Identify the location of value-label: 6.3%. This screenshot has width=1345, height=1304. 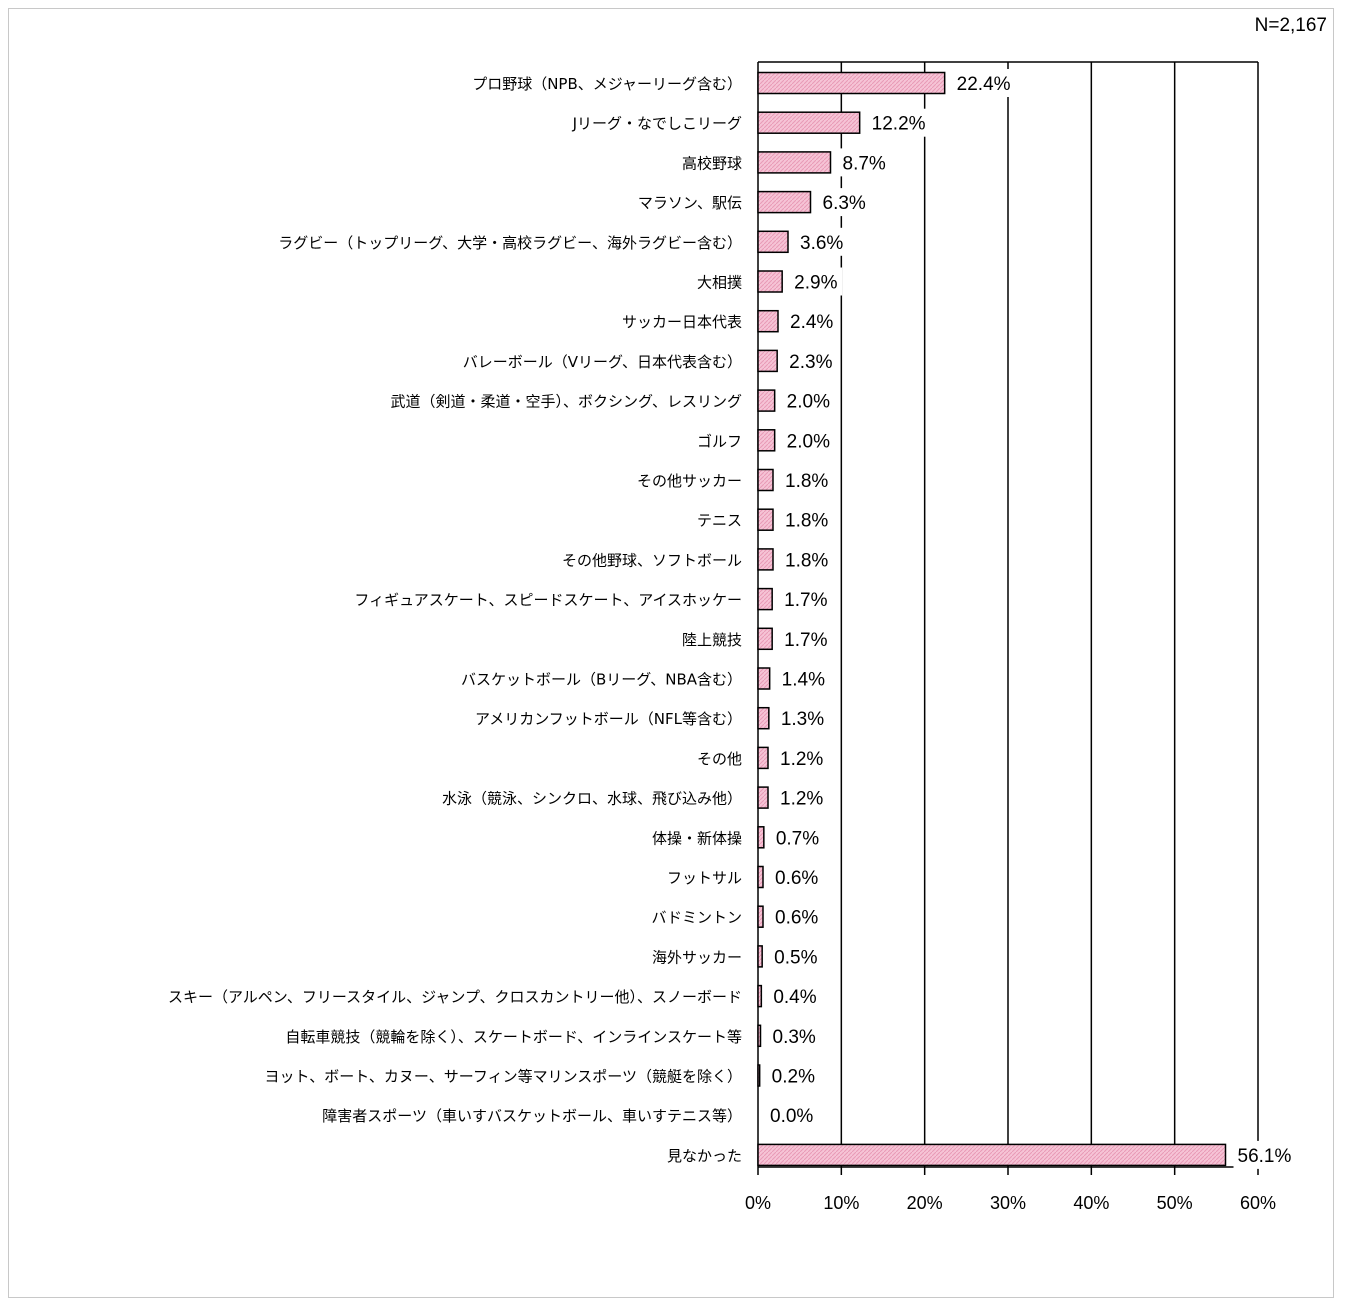
(844, 203).